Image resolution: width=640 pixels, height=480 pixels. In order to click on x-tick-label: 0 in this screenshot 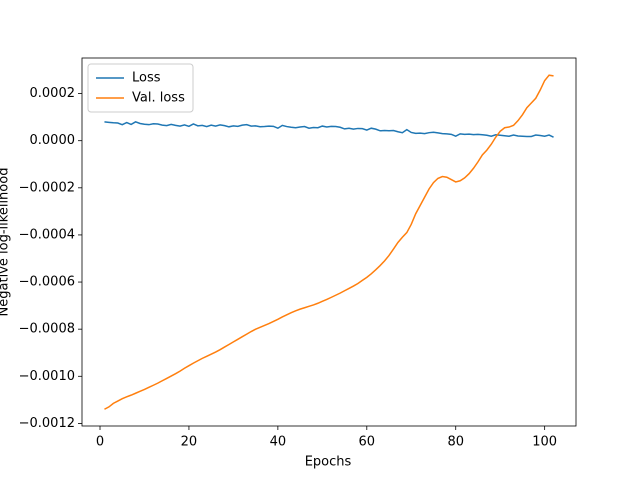, I will do `click(100, 442)`.